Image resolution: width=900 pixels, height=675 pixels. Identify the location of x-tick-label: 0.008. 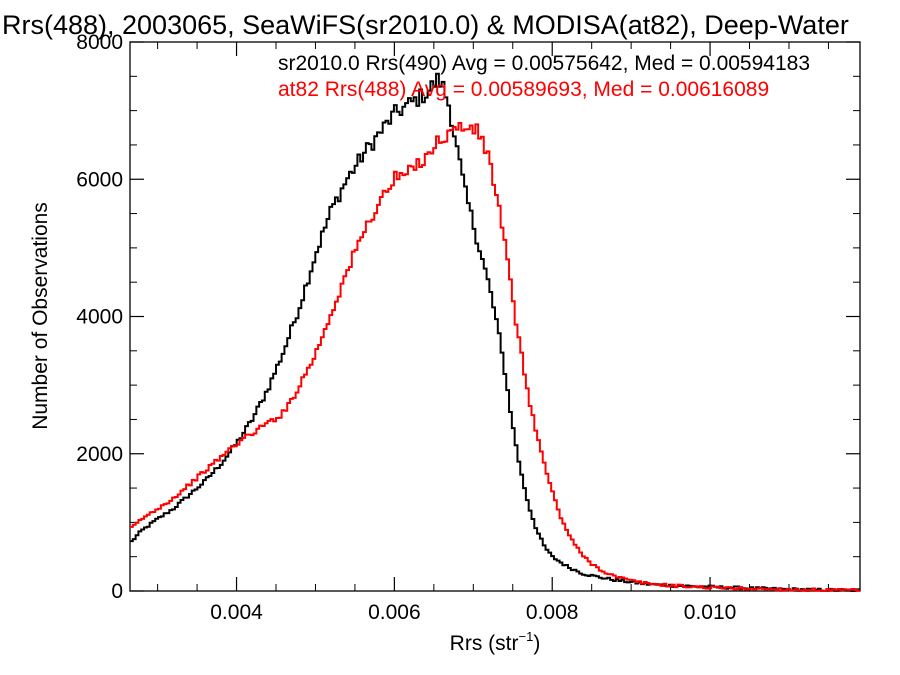
(552, 612).